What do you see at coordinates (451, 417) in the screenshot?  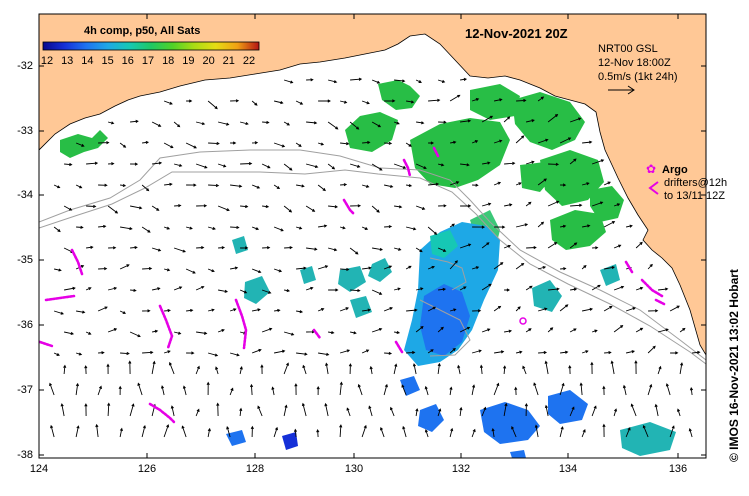 I see `sst-southern-patches` at bounding box center [451, 417].